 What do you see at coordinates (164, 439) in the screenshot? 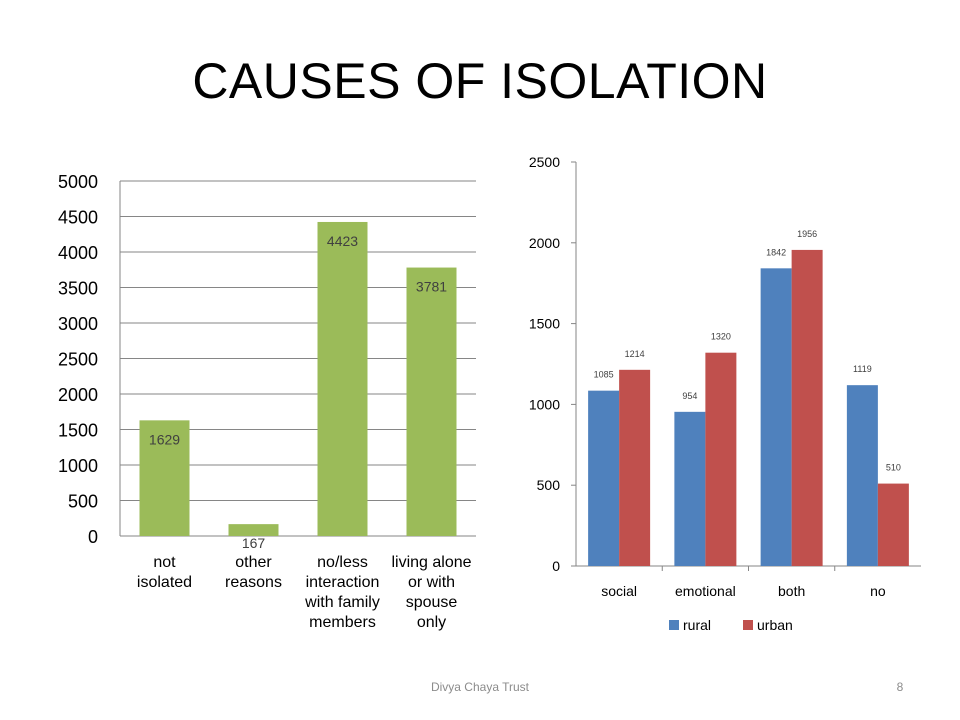
I see `data-label: 1629` at bounding box center [164, 439].